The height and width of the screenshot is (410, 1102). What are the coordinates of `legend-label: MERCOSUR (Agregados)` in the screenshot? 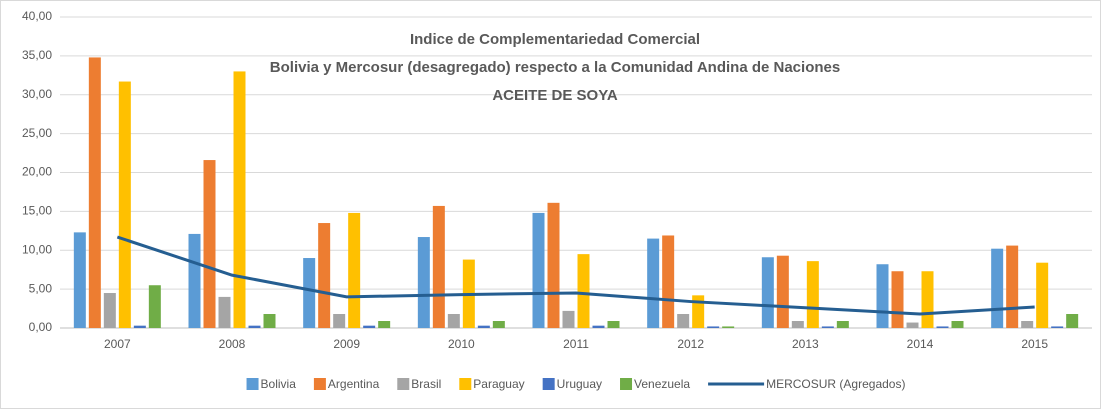 It's located at (835, 384).